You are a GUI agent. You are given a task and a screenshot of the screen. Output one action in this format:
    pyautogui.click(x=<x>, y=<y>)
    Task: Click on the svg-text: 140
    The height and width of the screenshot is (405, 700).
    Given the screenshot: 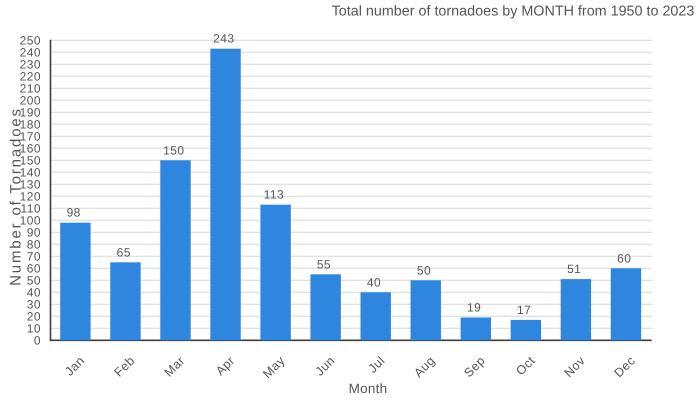 What is the action you would take?
    pyautogui.click(x=30, y=173)
    